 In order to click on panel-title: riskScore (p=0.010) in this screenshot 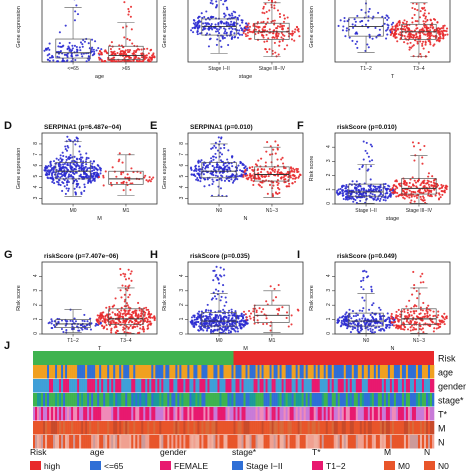, I will do `click(367, 127)`.